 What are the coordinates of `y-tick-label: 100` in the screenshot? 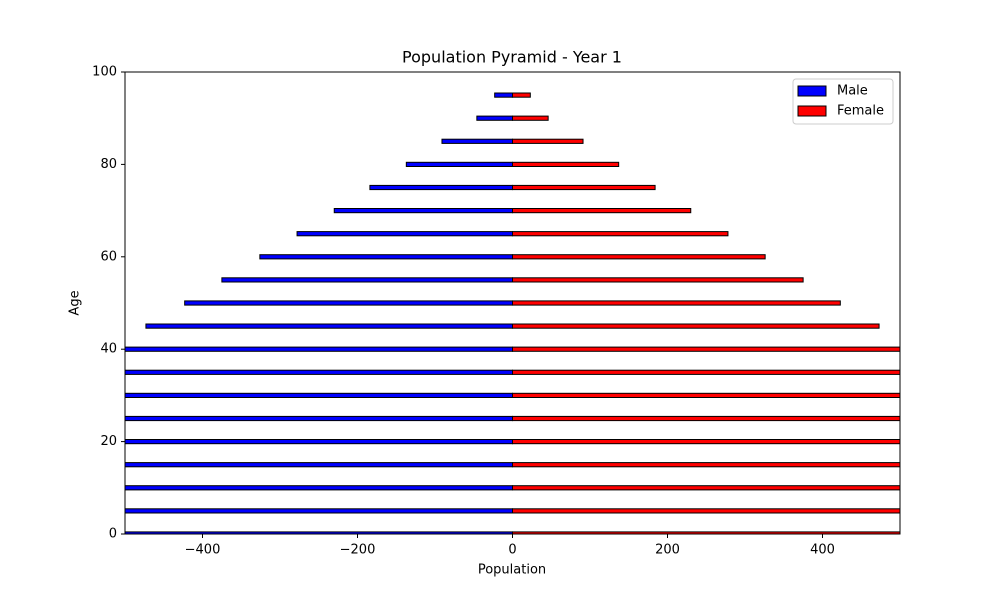 It's located at (104, 72).